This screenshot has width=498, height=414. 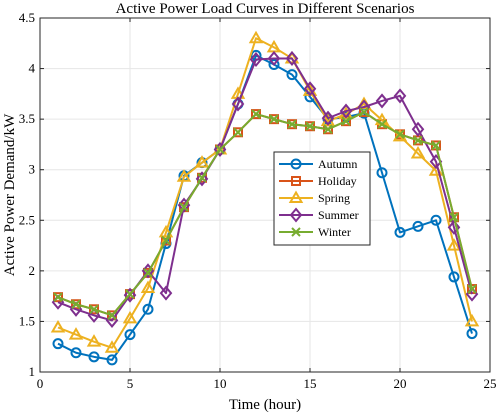 What do you see at coordinates (27, 17) in the screenshot?
I see `y-tick-label: 4.5` at bounding box center [27, 17].